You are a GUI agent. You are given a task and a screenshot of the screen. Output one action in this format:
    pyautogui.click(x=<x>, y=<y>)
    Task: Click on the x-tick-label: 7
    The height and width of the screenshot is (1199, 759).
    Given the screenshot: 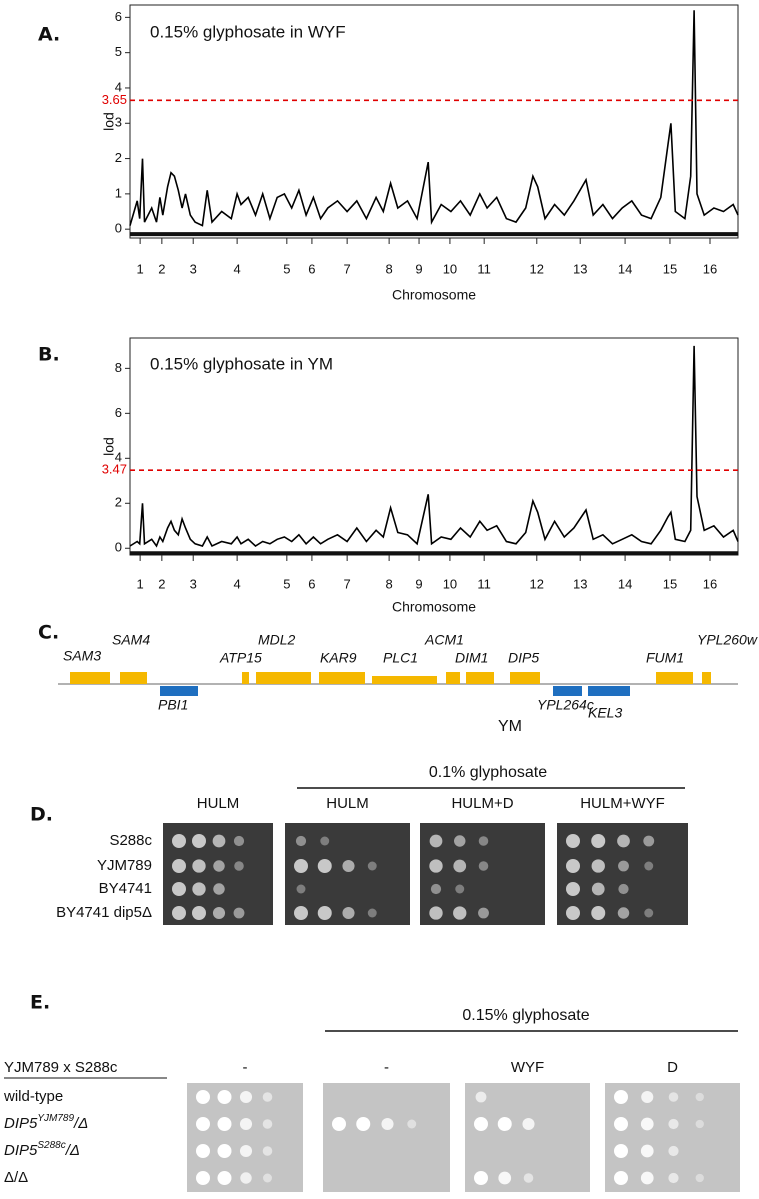 What is the action you would take?
    pyautogui.click(x=347, y=583)
    